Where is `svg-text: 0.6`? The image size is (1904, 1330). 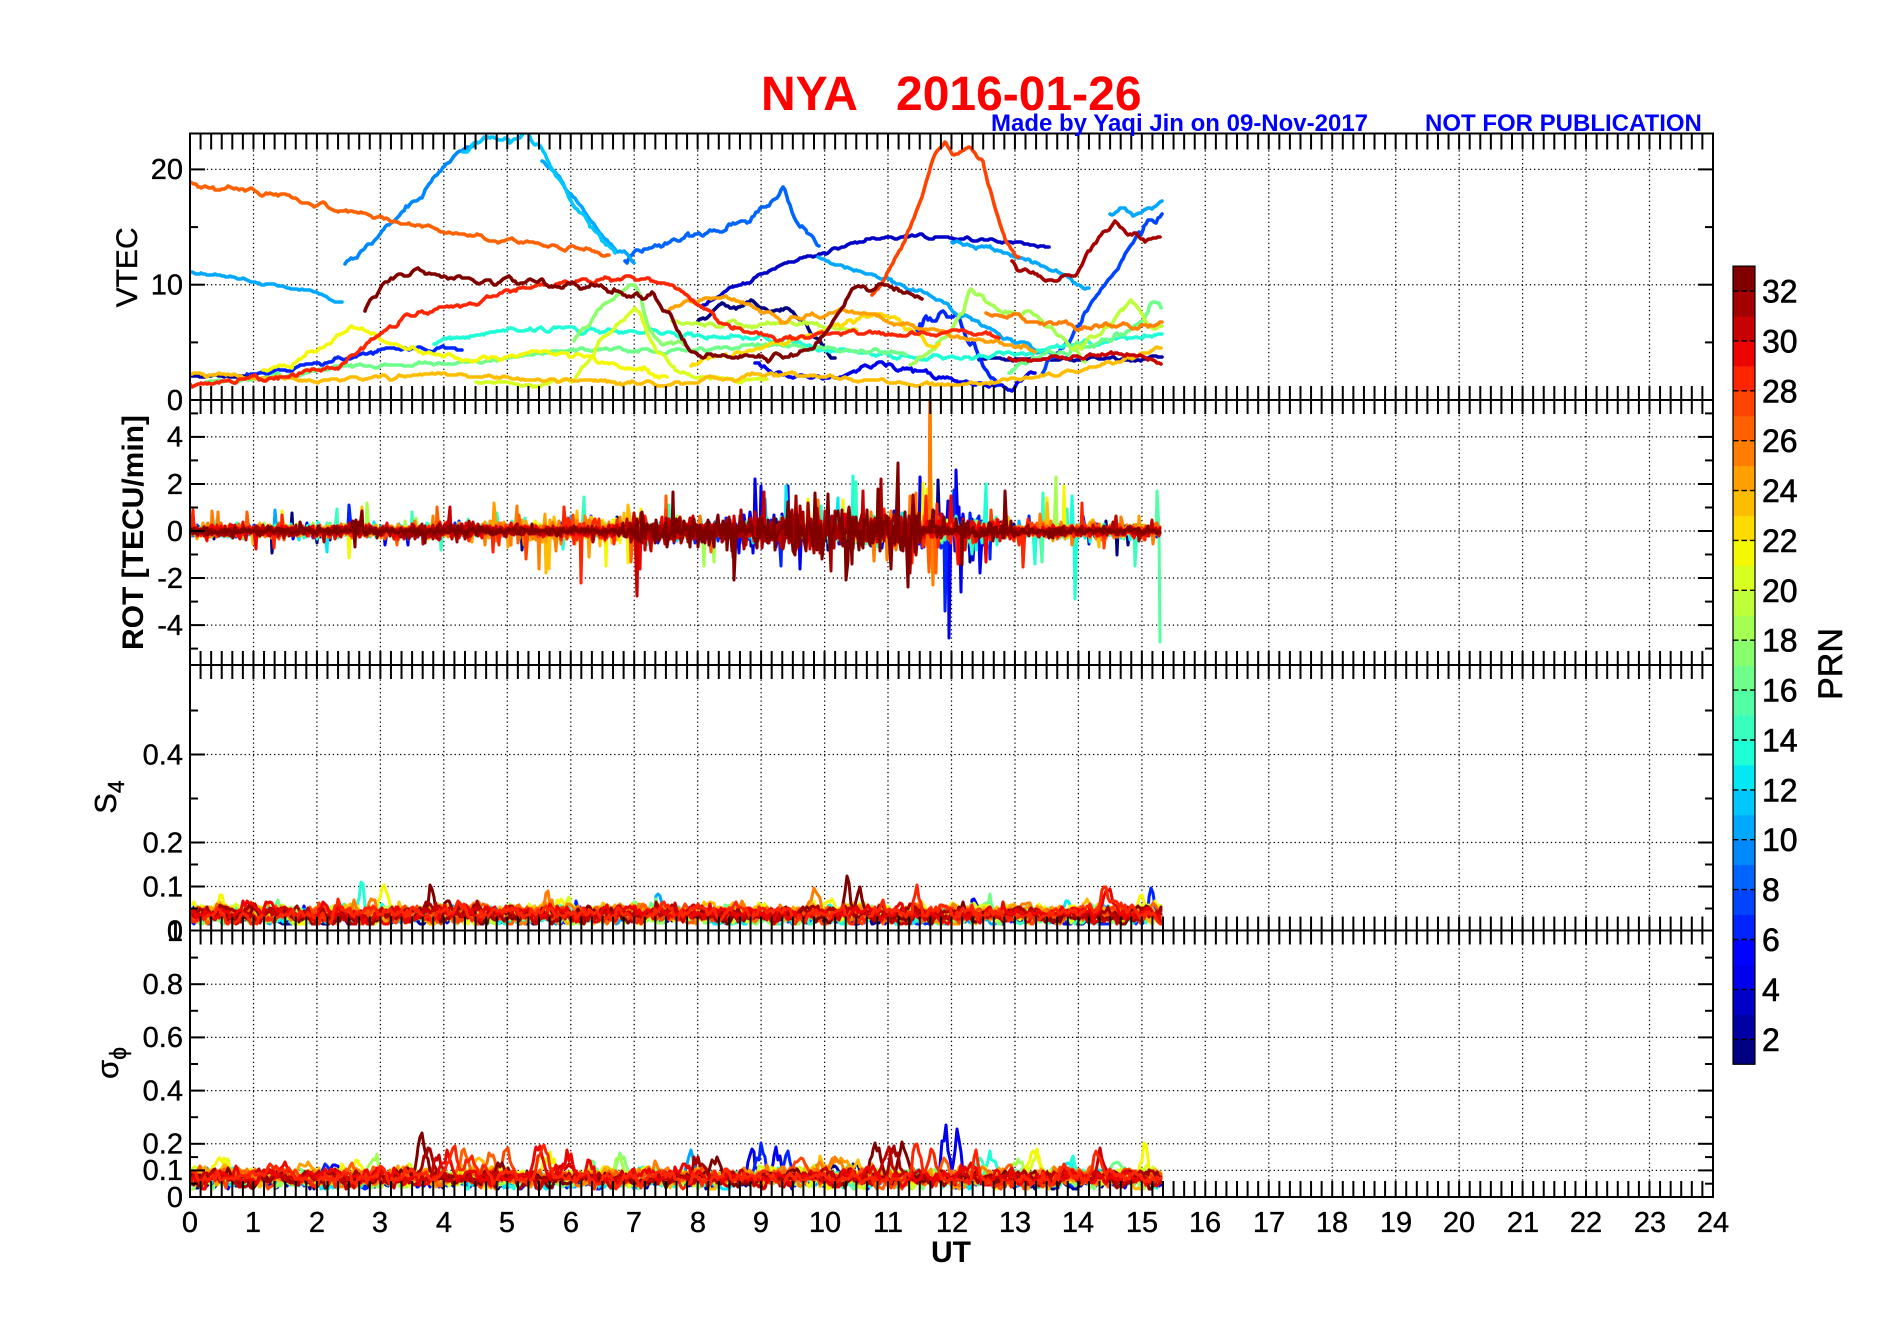 svg-text: 0.6 is located at coordinates (163, 1038).